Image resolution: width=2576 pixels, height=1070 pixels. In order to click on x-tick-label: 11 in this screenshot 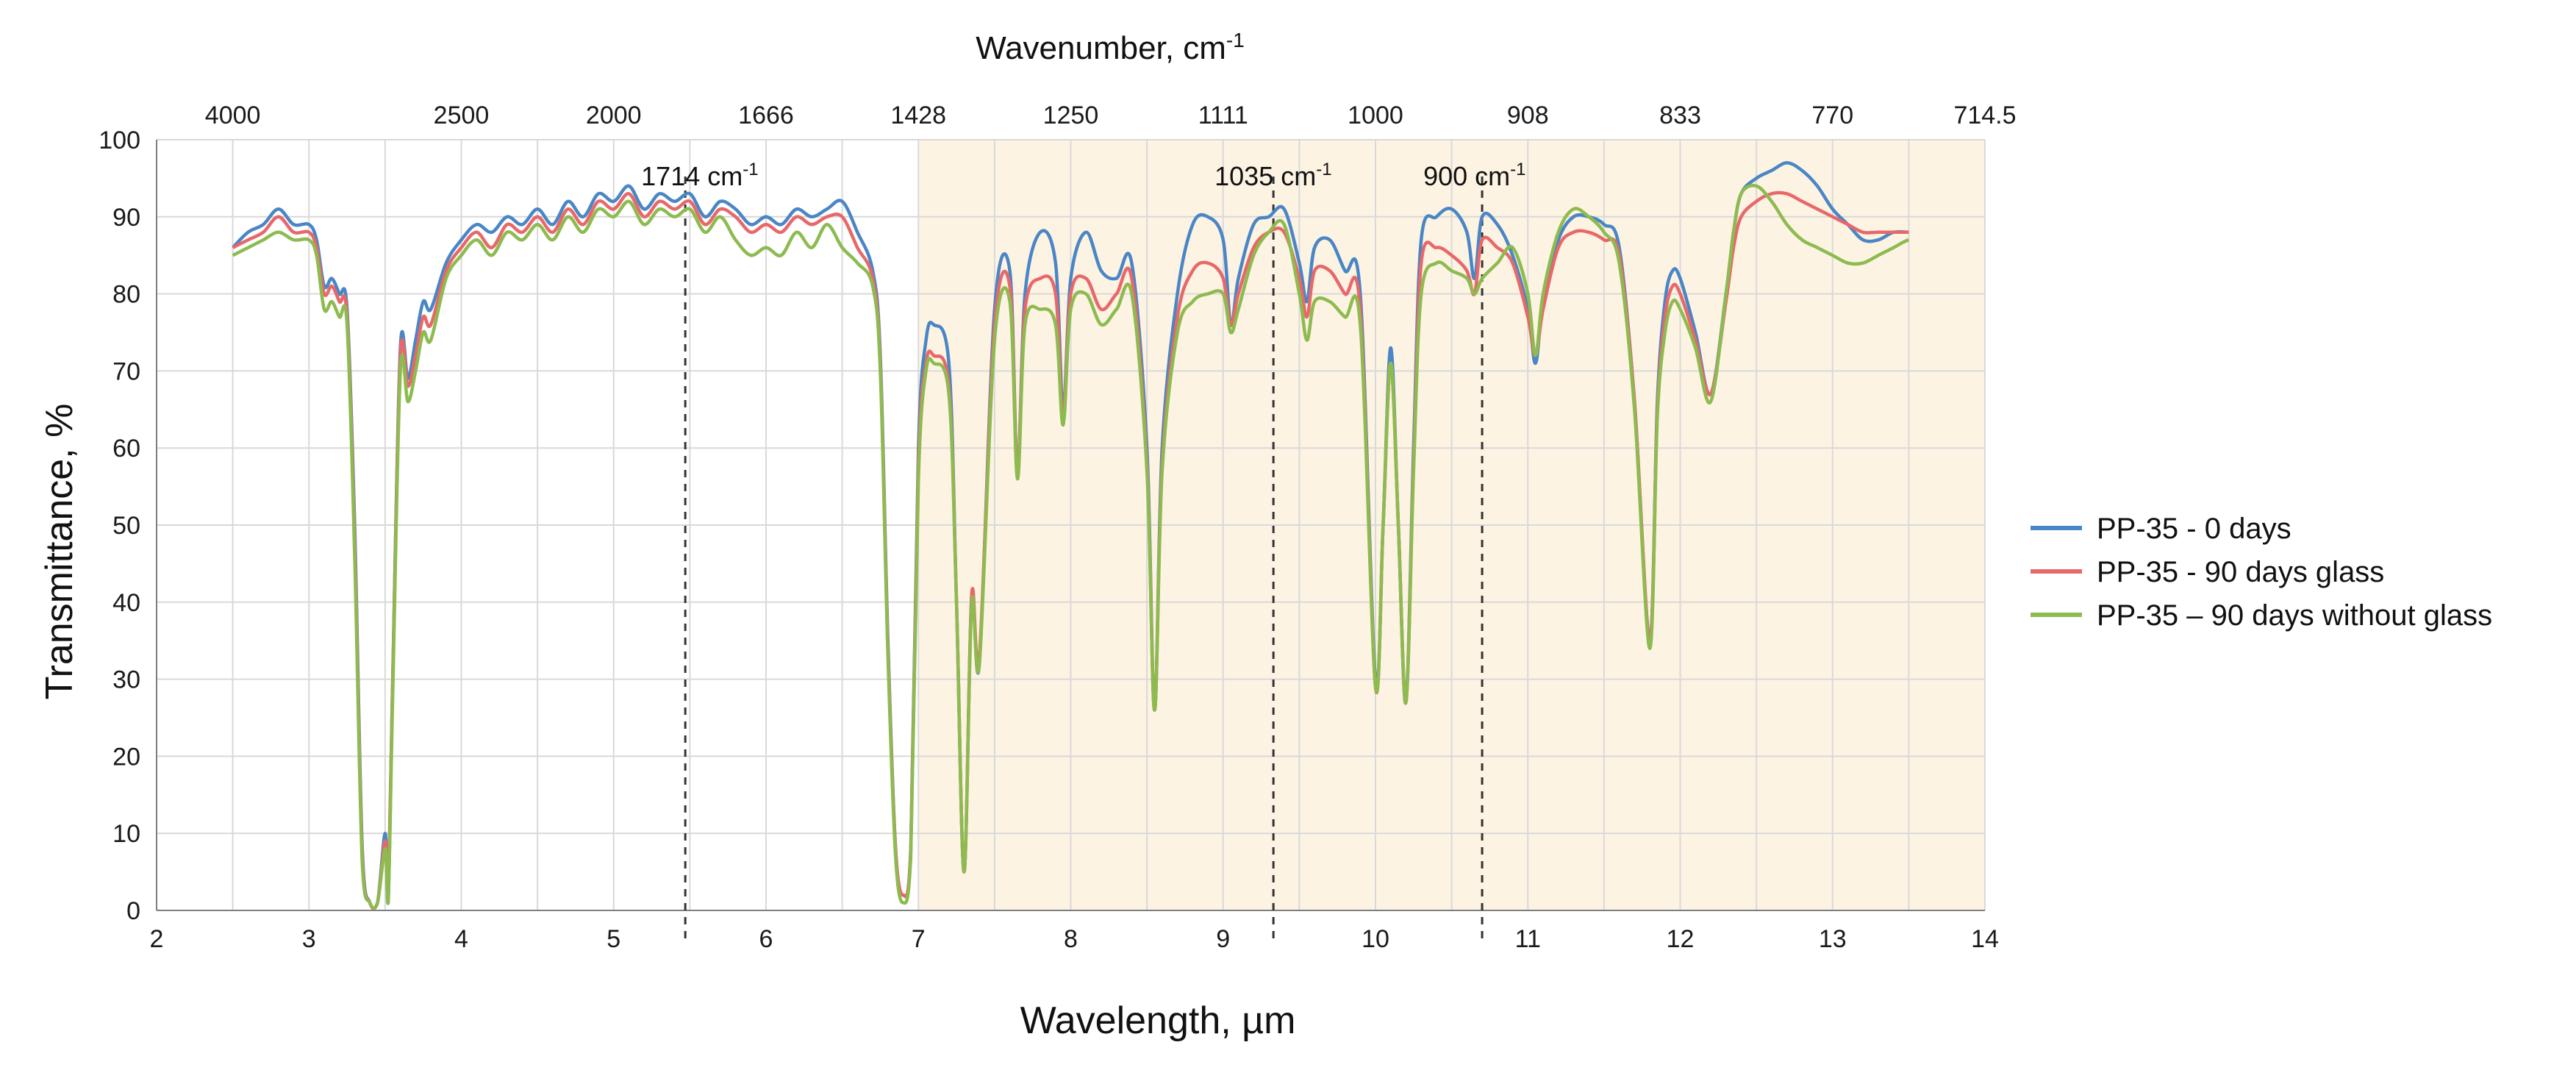, I will do `click(1528, 939)`.